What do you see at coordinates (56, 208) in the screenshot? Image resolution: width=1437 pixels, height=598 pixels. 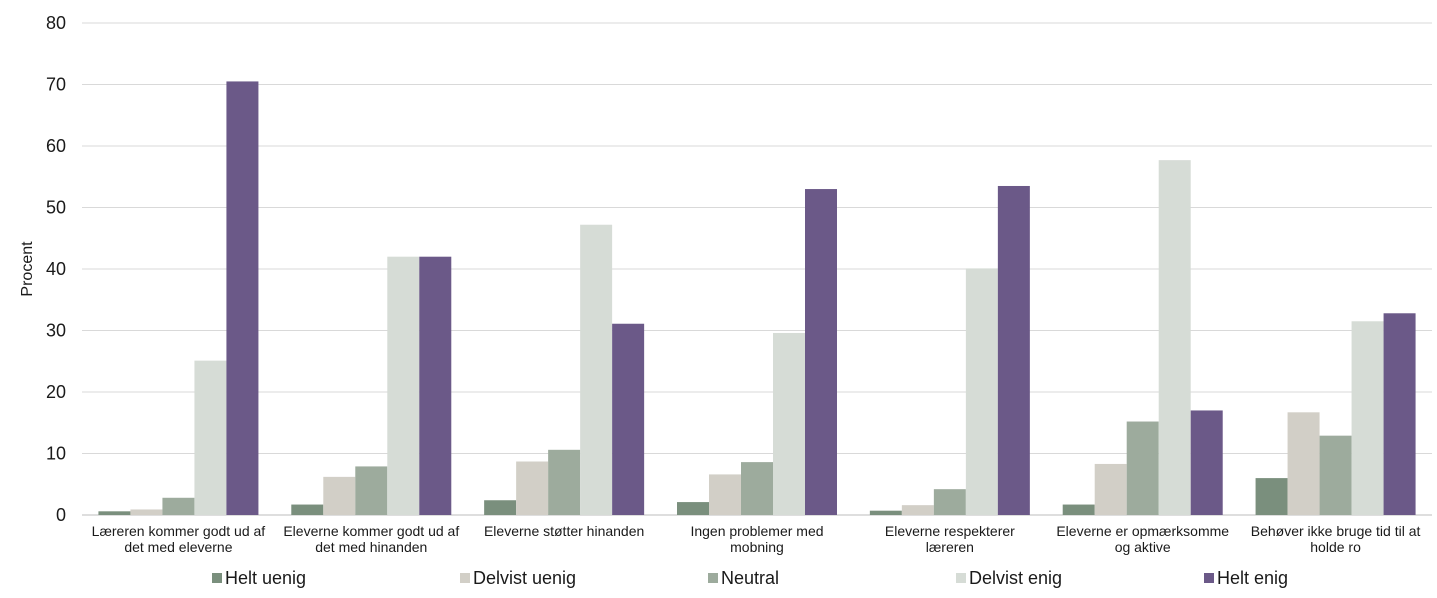 I see `y-tick-label: 50` at bounding box center [56, 208].